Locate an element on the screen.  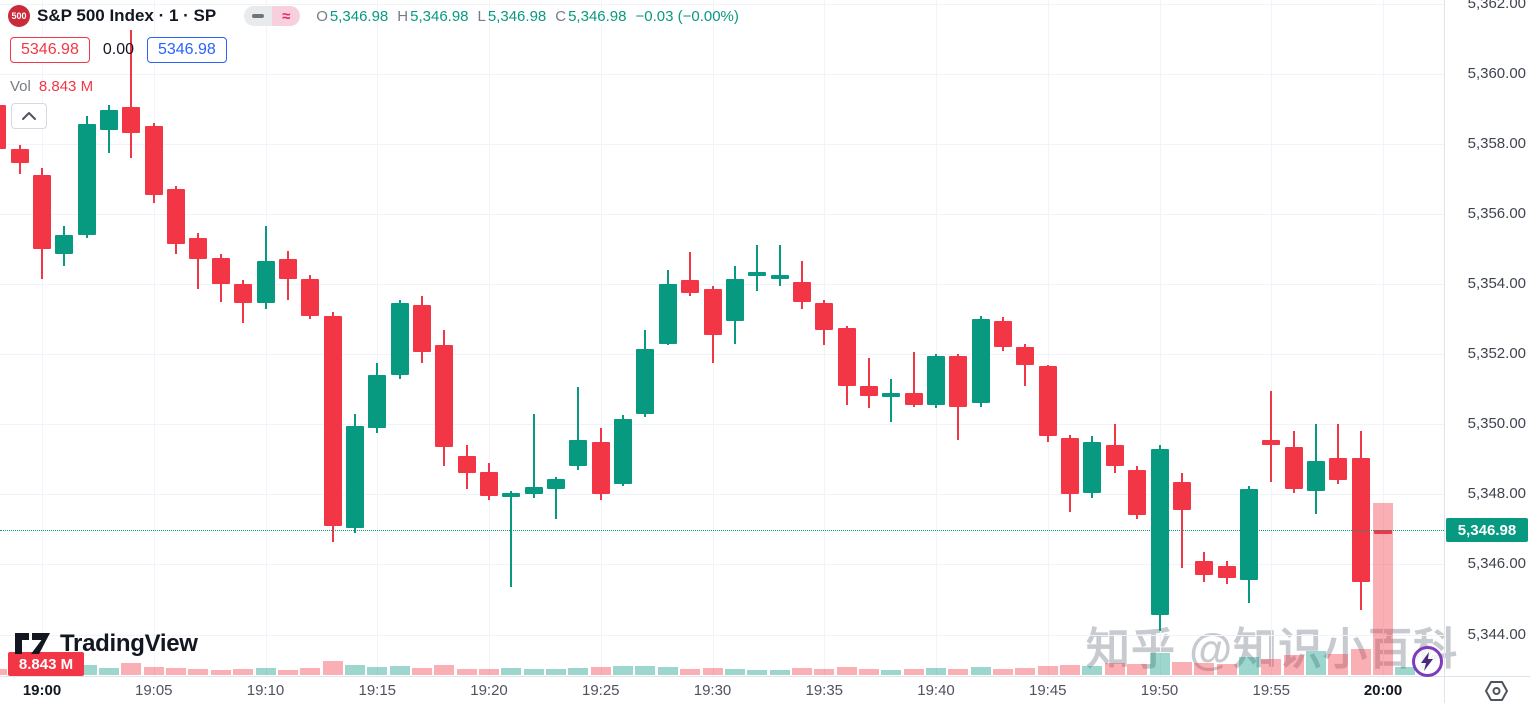
buy-price-button: 5346.98 is located at coordinates (186, 50).